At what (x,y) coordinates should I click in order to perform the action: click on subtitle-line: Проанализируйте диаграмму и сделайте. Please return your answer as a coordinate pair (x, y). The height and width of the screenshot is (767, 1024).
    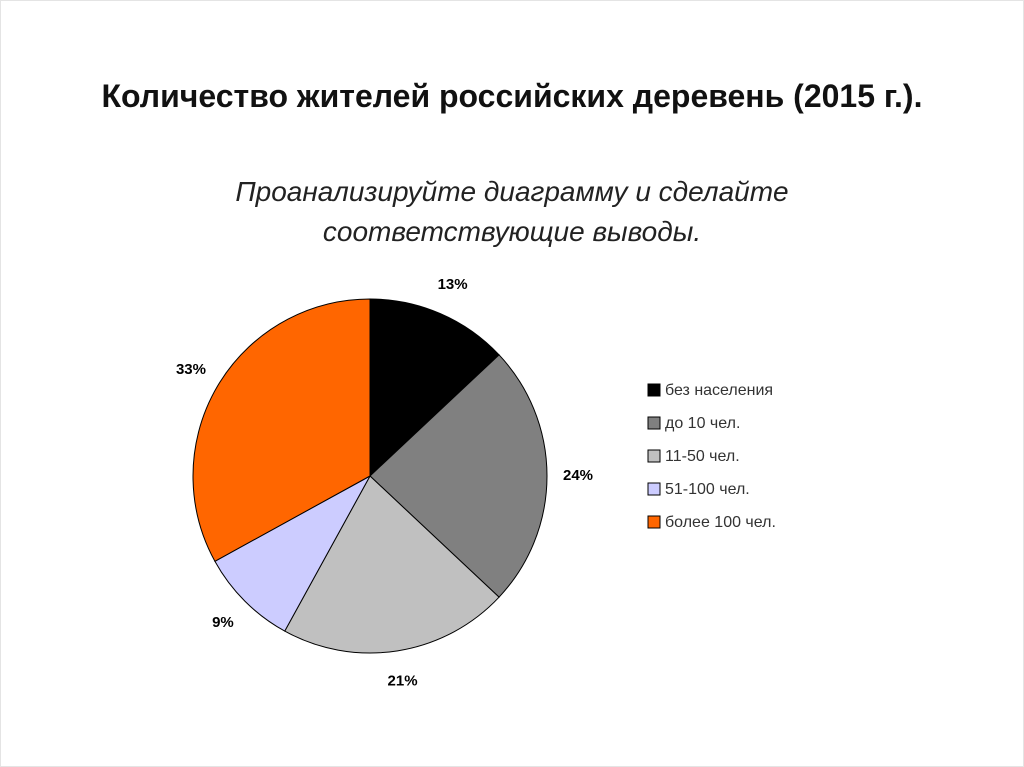
    Looking at the image, I should click on (512, 191).